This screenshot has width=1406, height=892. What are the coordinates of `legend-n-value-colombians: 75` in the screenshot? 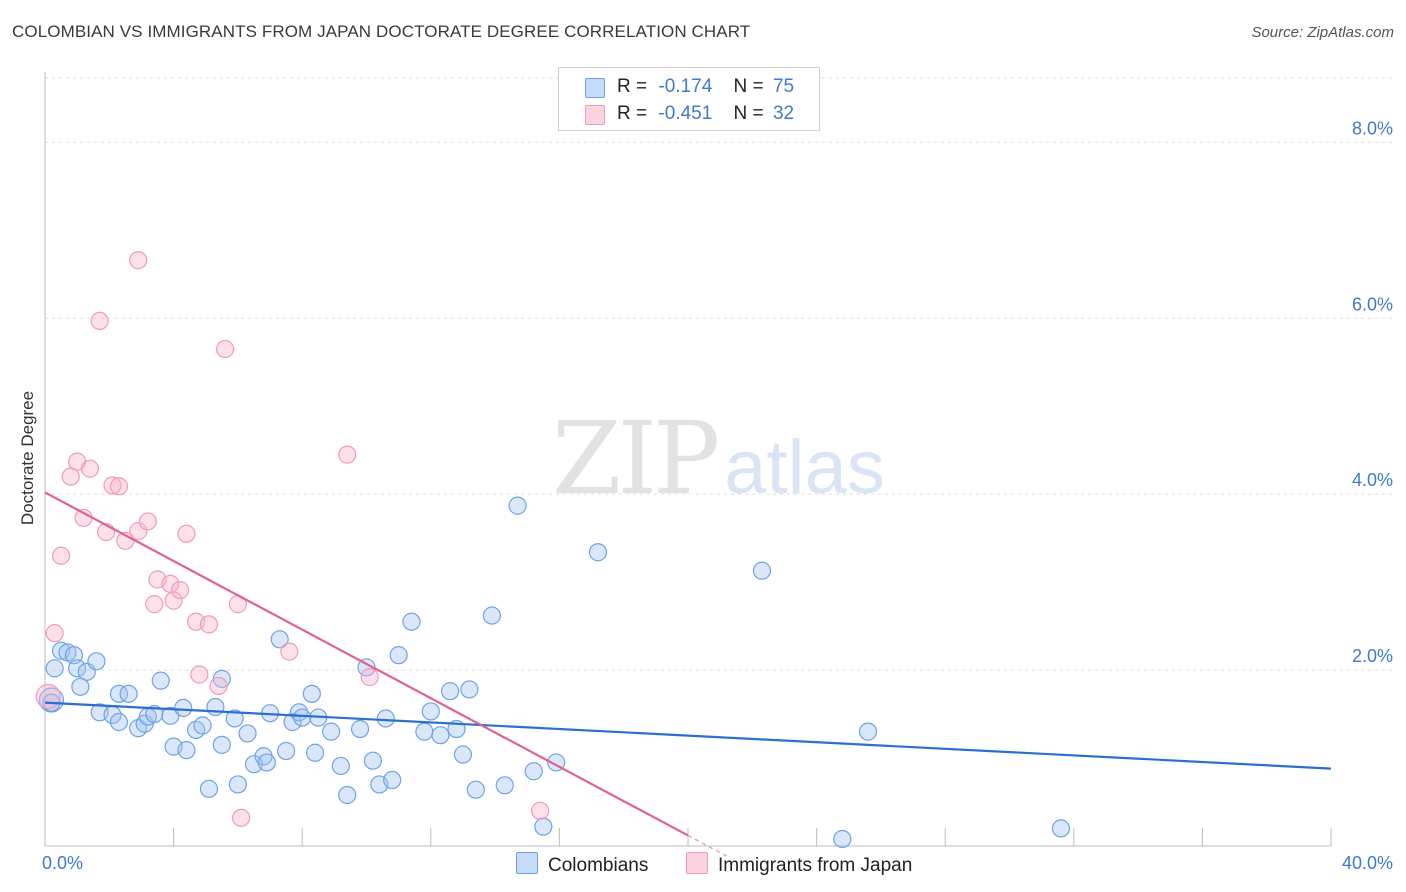 It's located at (783, 86).